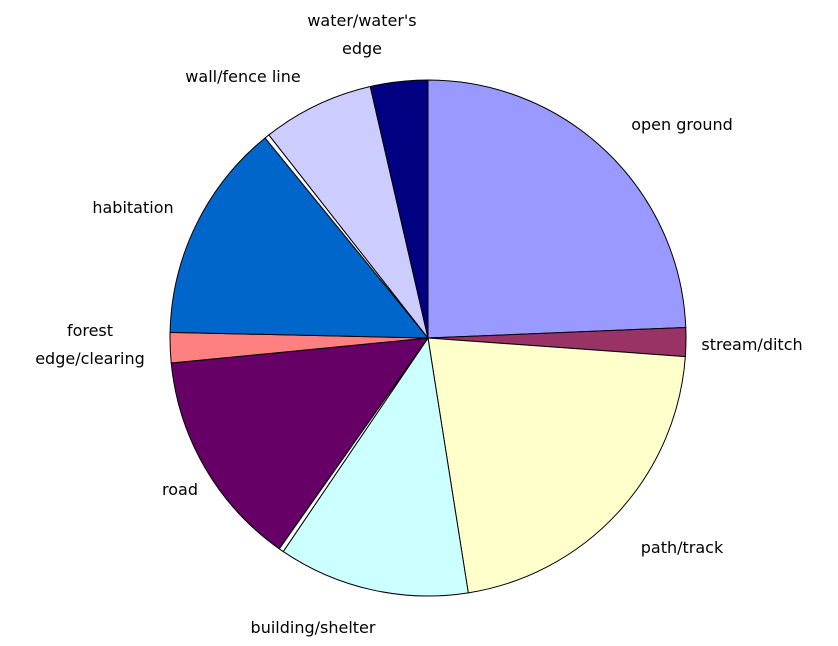 This screenshot has width=838, height=646. Describe the element at coordinates (90, 344) in the screenshot. I see `slice-label: forest edge/clearing` at that location.